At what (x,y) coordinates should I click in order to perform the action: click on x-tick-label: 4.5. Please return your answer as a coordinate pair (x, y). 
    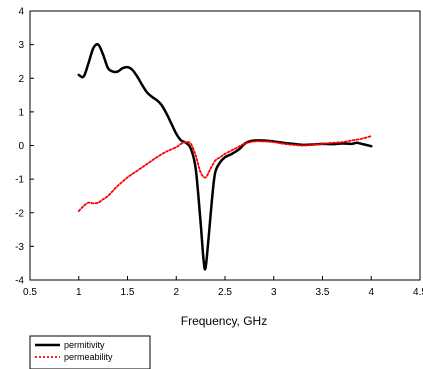
    Looking at the image, I should click on (418, 292).